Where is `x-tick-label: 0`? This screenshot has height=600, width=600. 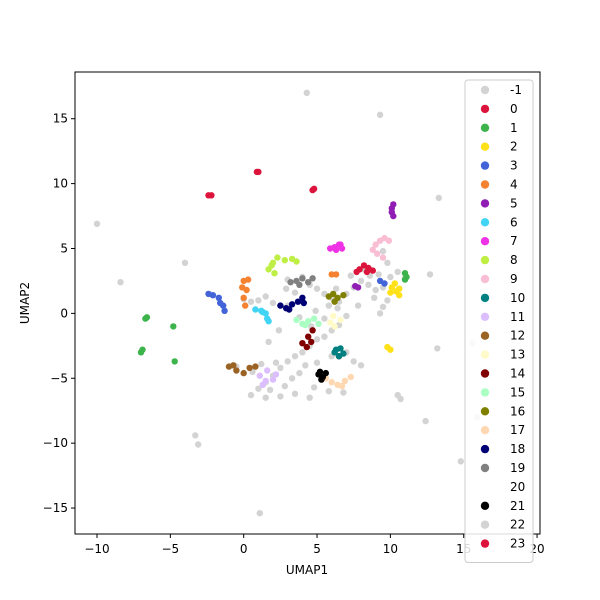
x-tick-label: 0 is located at coordinates (244, 549).